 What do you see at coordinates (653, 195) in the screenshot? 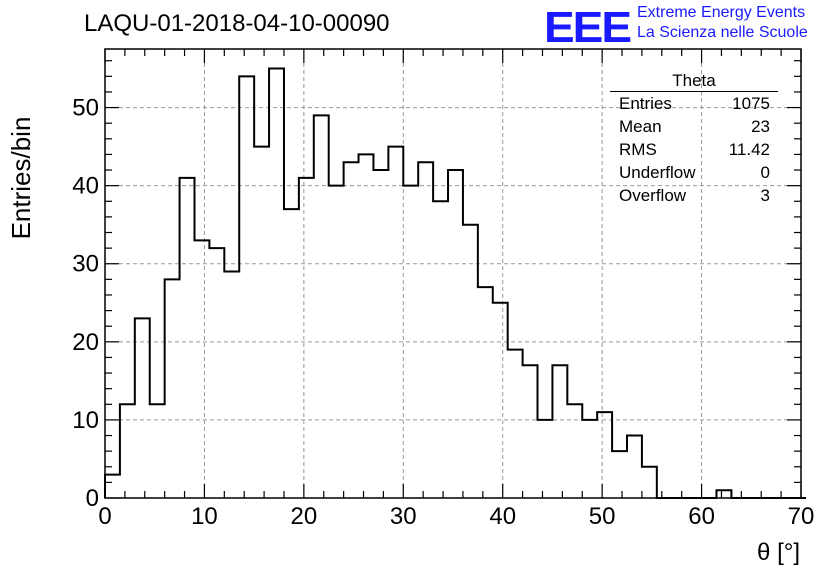
I see `stats-label: Overflow` at bounding box center [653, 195].